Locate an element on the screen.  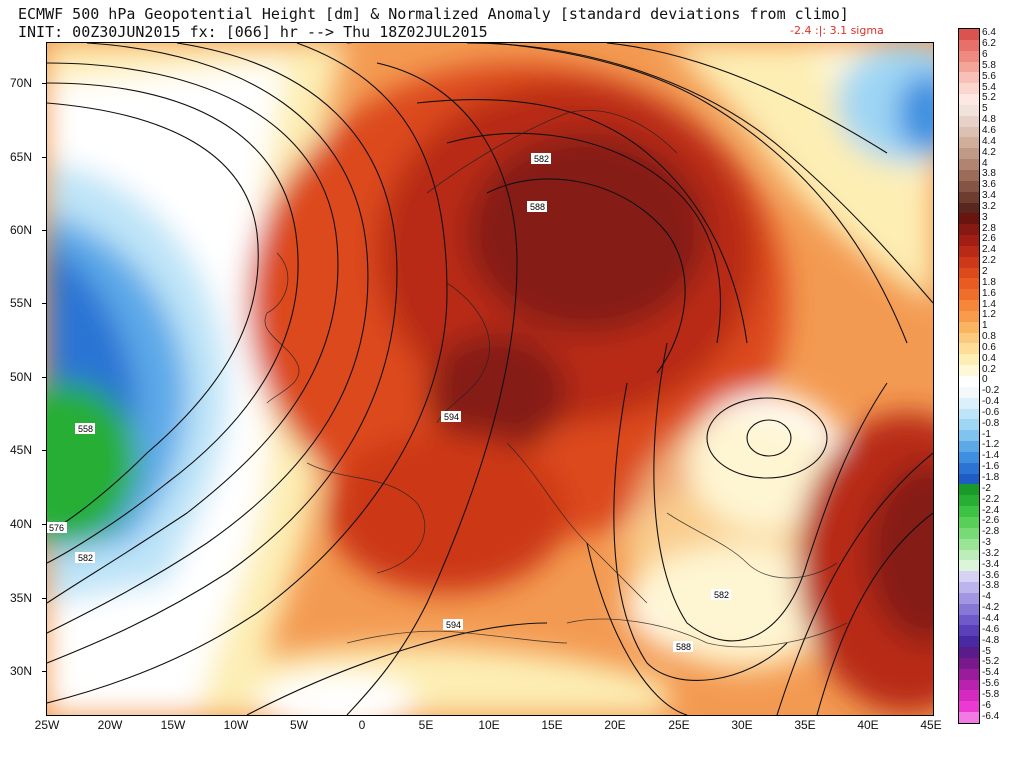
lon-label-10w: 10W is located at coordinates (236, 725).